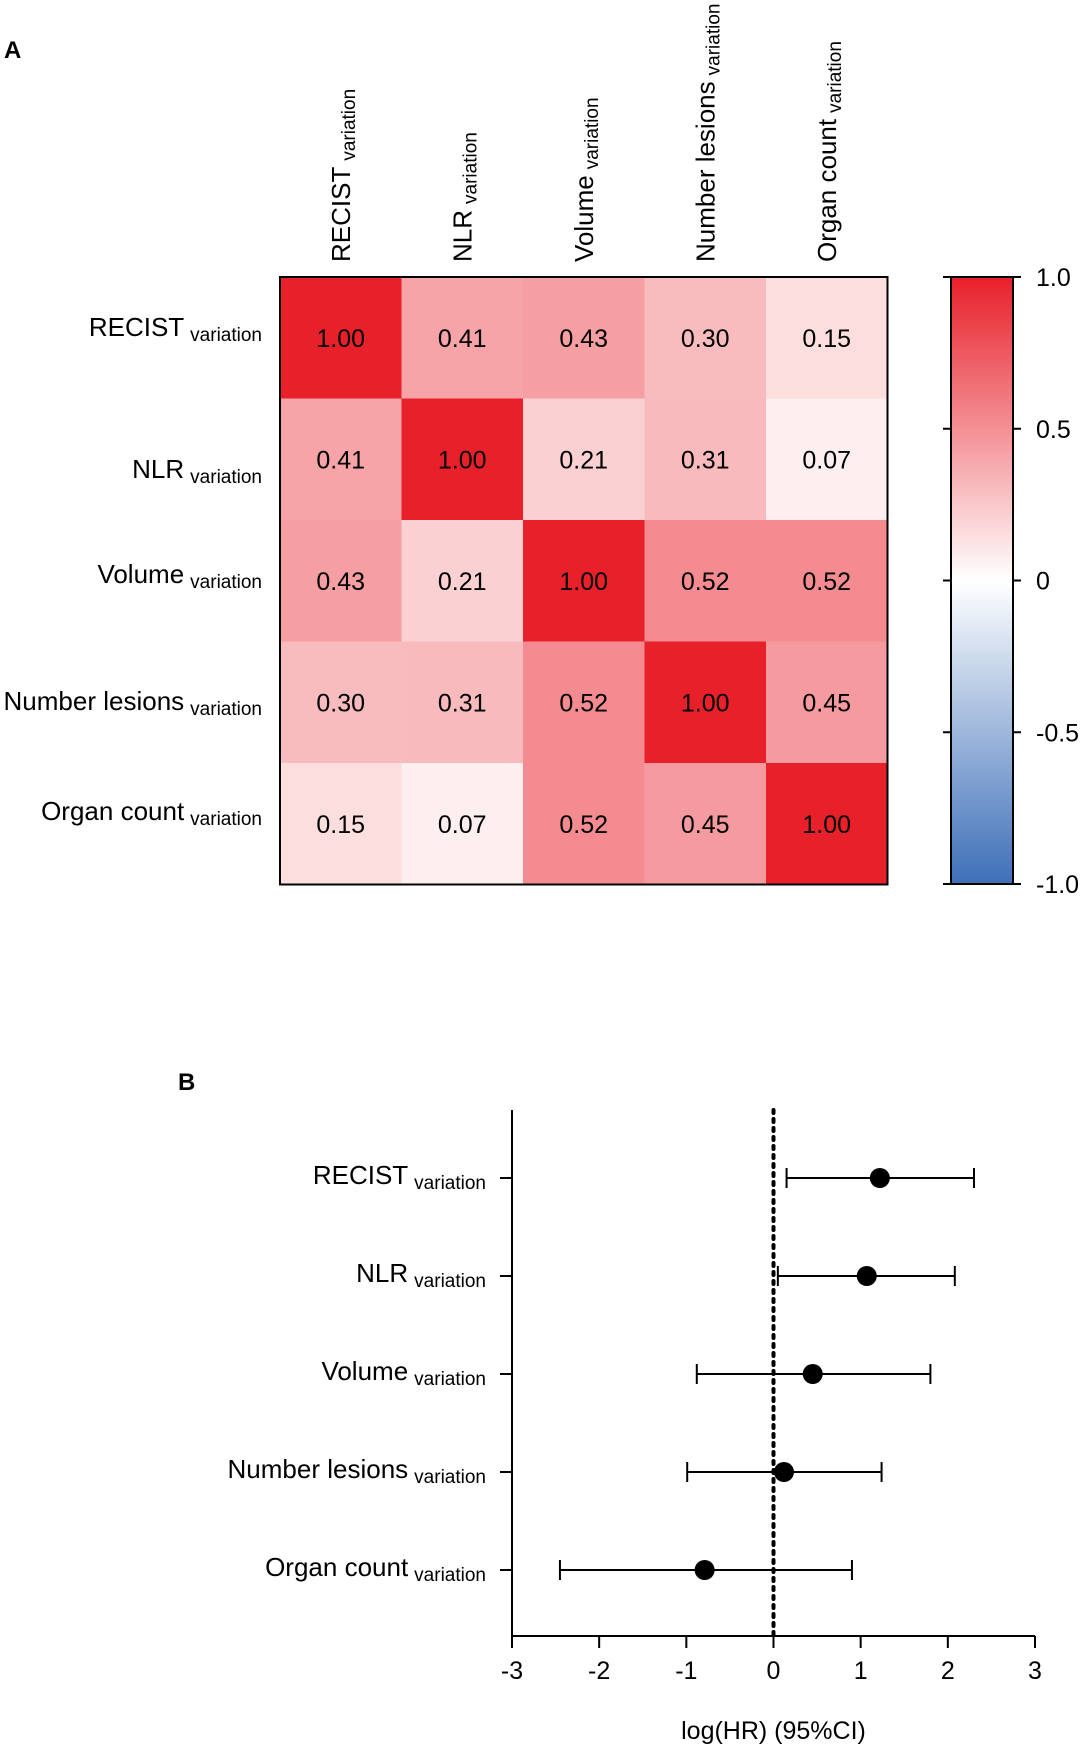 The height and width of the screenshot is (1751, 1085). I want to click on column-label-text: Number lesions, so click(705, 171).